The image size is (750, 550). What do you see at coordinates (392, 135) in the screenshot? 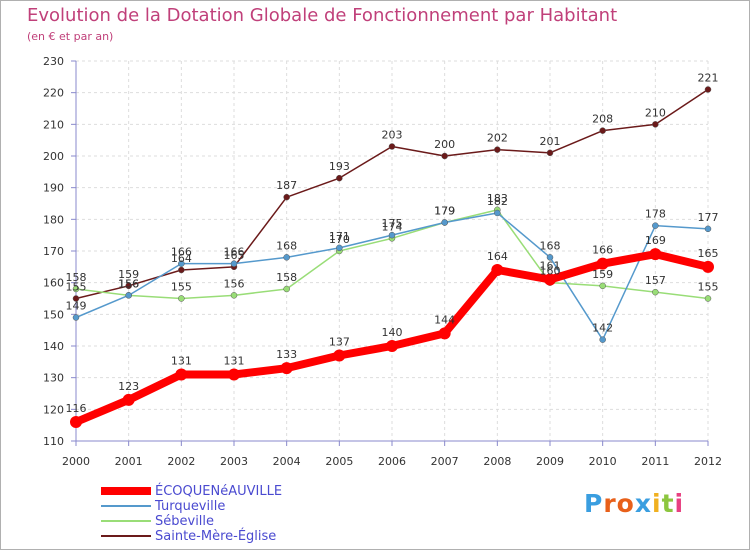
I see `data-label-sainte-m-re-glise: 203` at bounding box center [392, 135].